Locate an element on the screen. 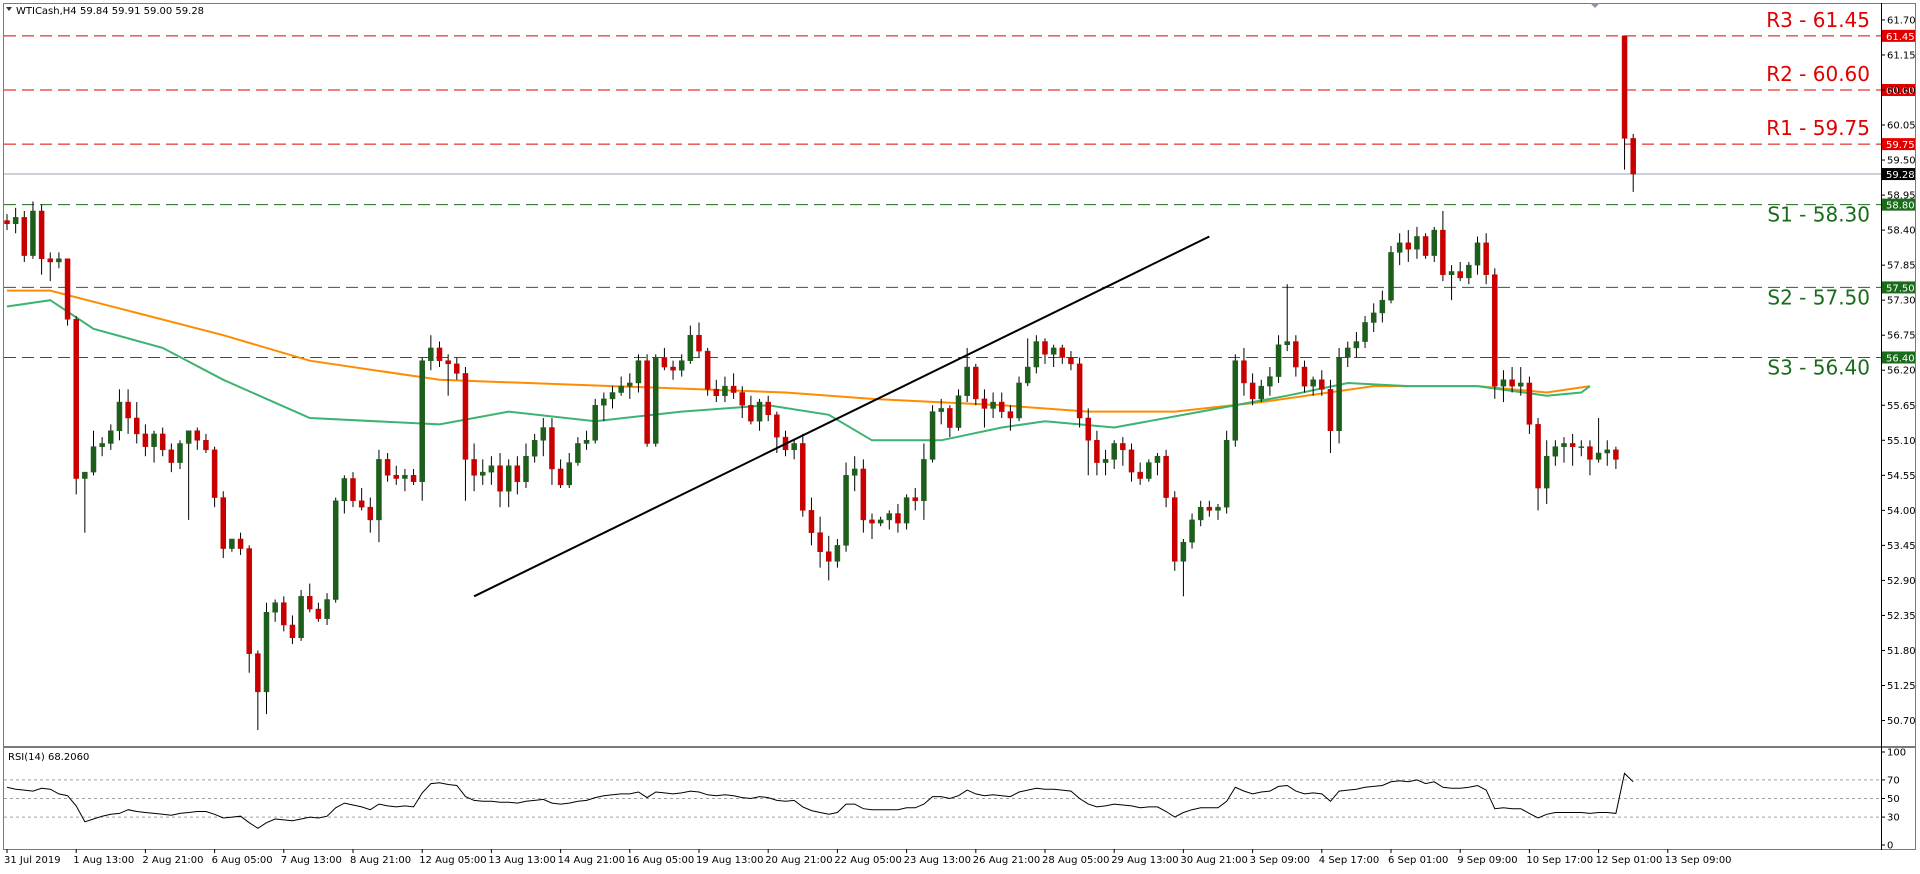  level-label: R2 - 60.60 is located at coordinates (1818, 74).